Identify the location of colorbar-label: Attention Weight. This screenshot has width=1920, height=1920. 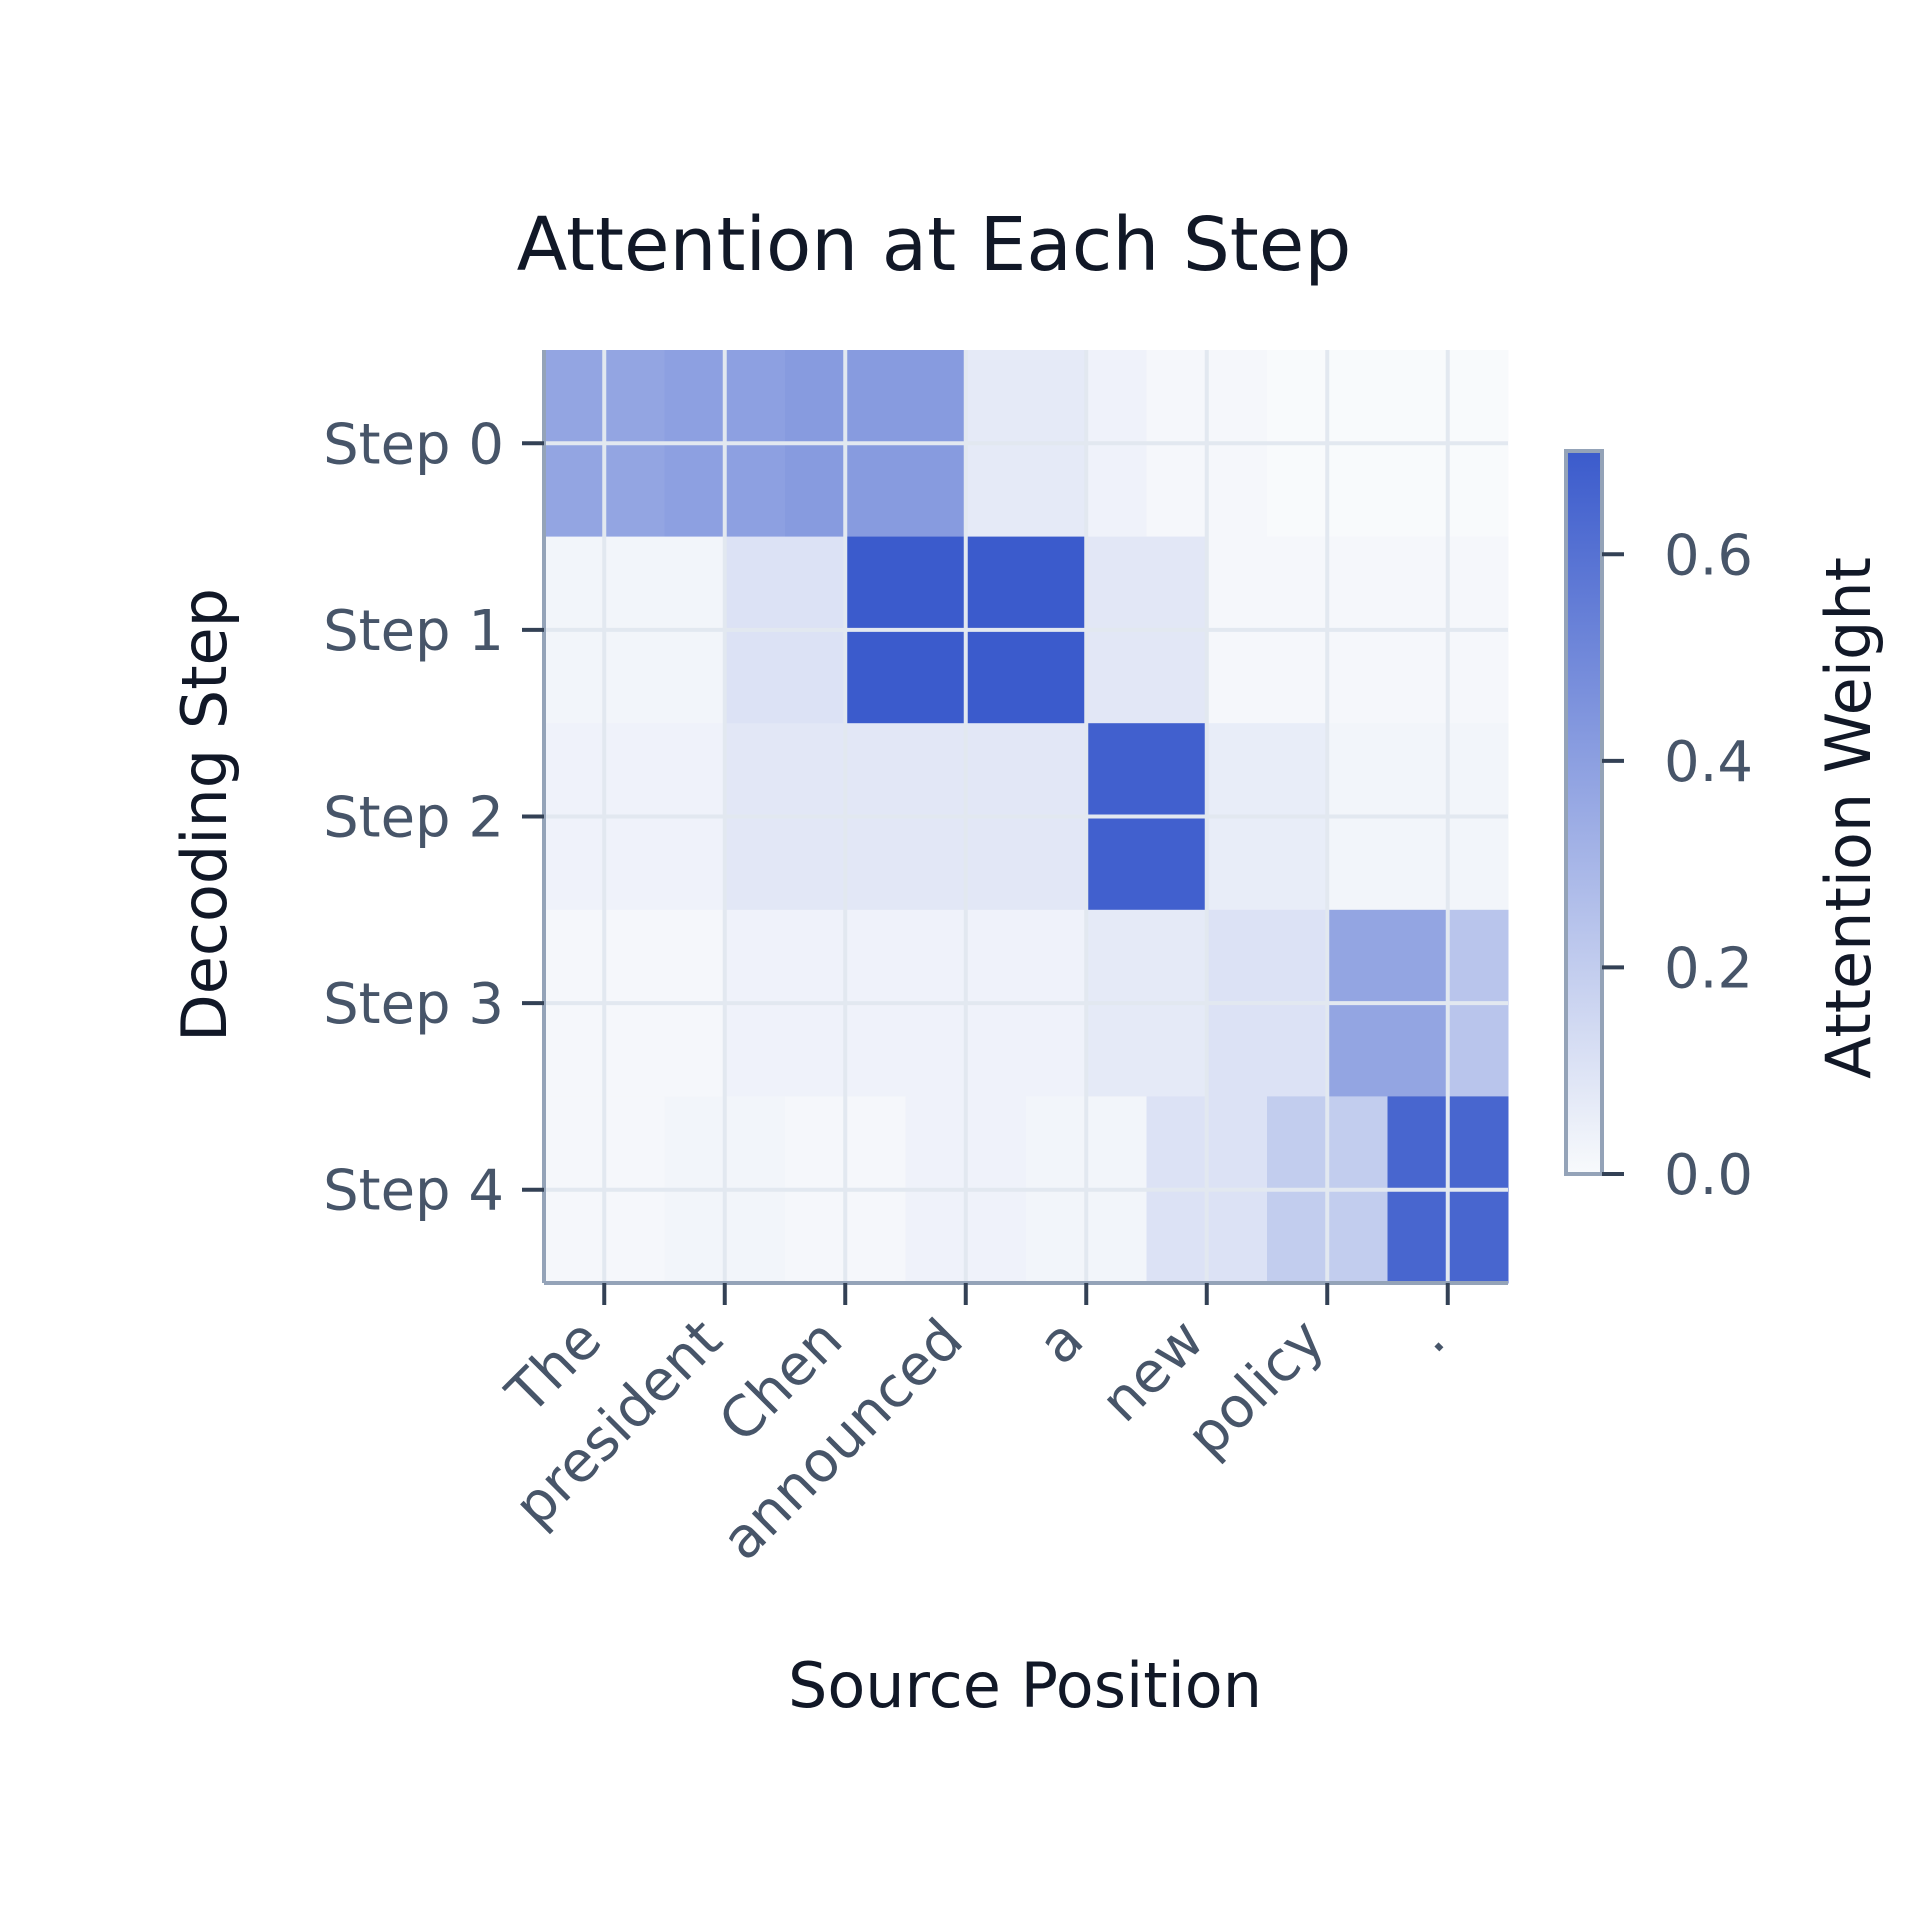
(1848, 818).